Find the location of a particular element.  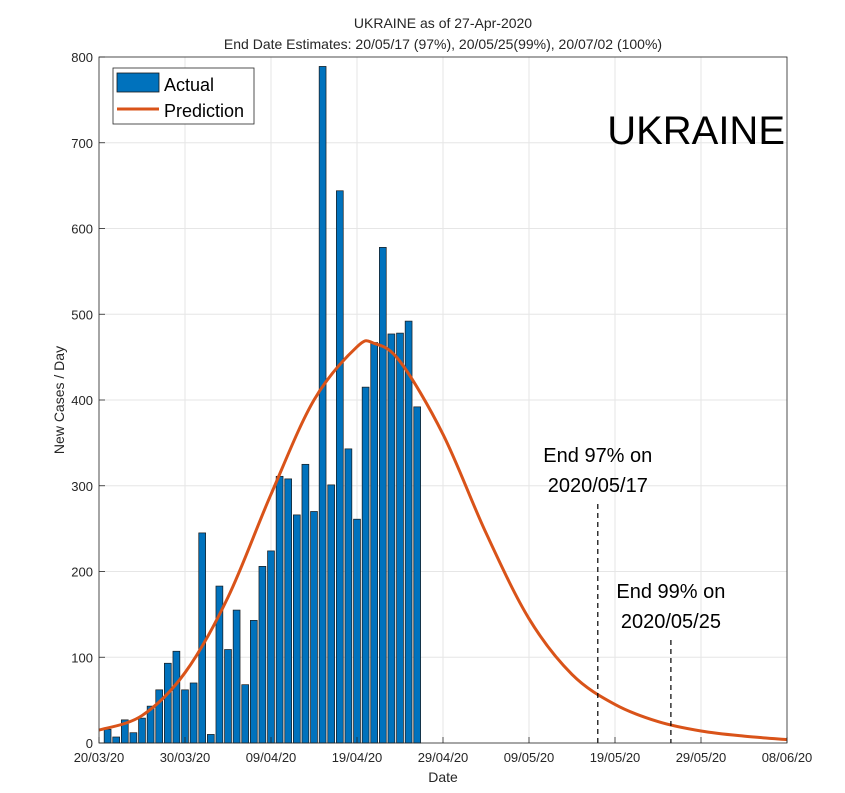

x-tick-label: 29/05/20 is located at coordinates (701, 757).